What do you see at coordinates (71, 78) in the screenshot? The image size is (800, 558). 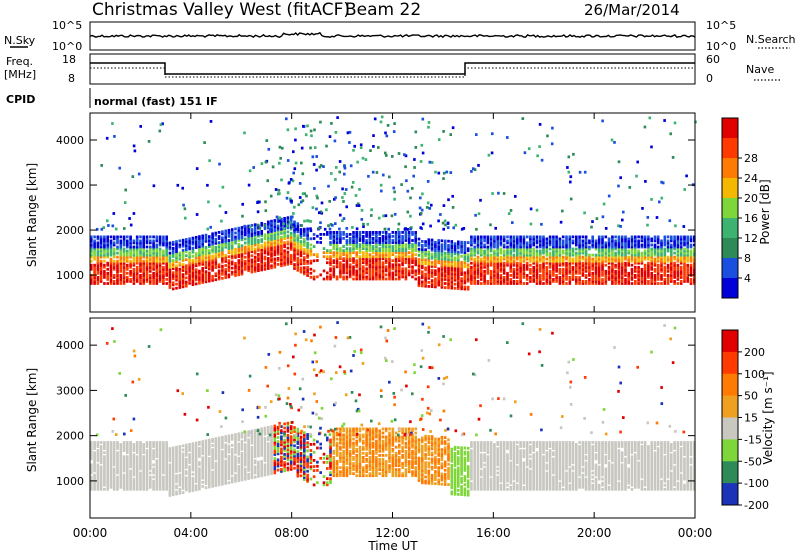 I see `freq-tick-lo: 8` at bounding box center [71, 78].